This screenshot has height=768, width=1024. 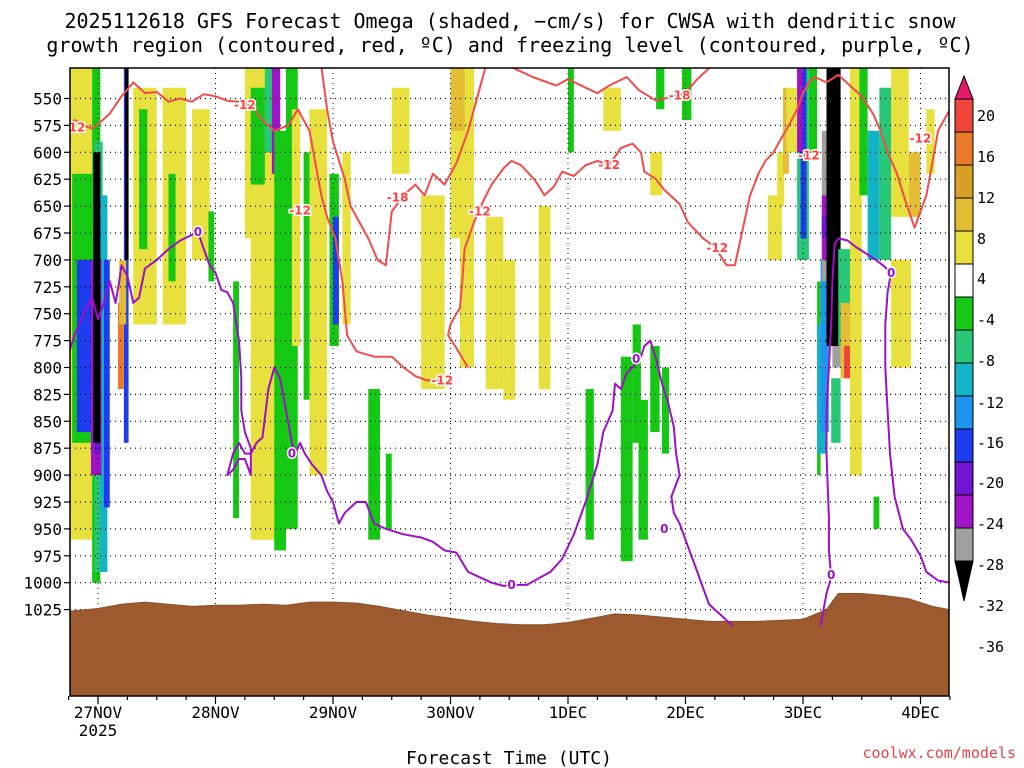 I want to click on y-tick-label: 725, so click(x=47, y=287).